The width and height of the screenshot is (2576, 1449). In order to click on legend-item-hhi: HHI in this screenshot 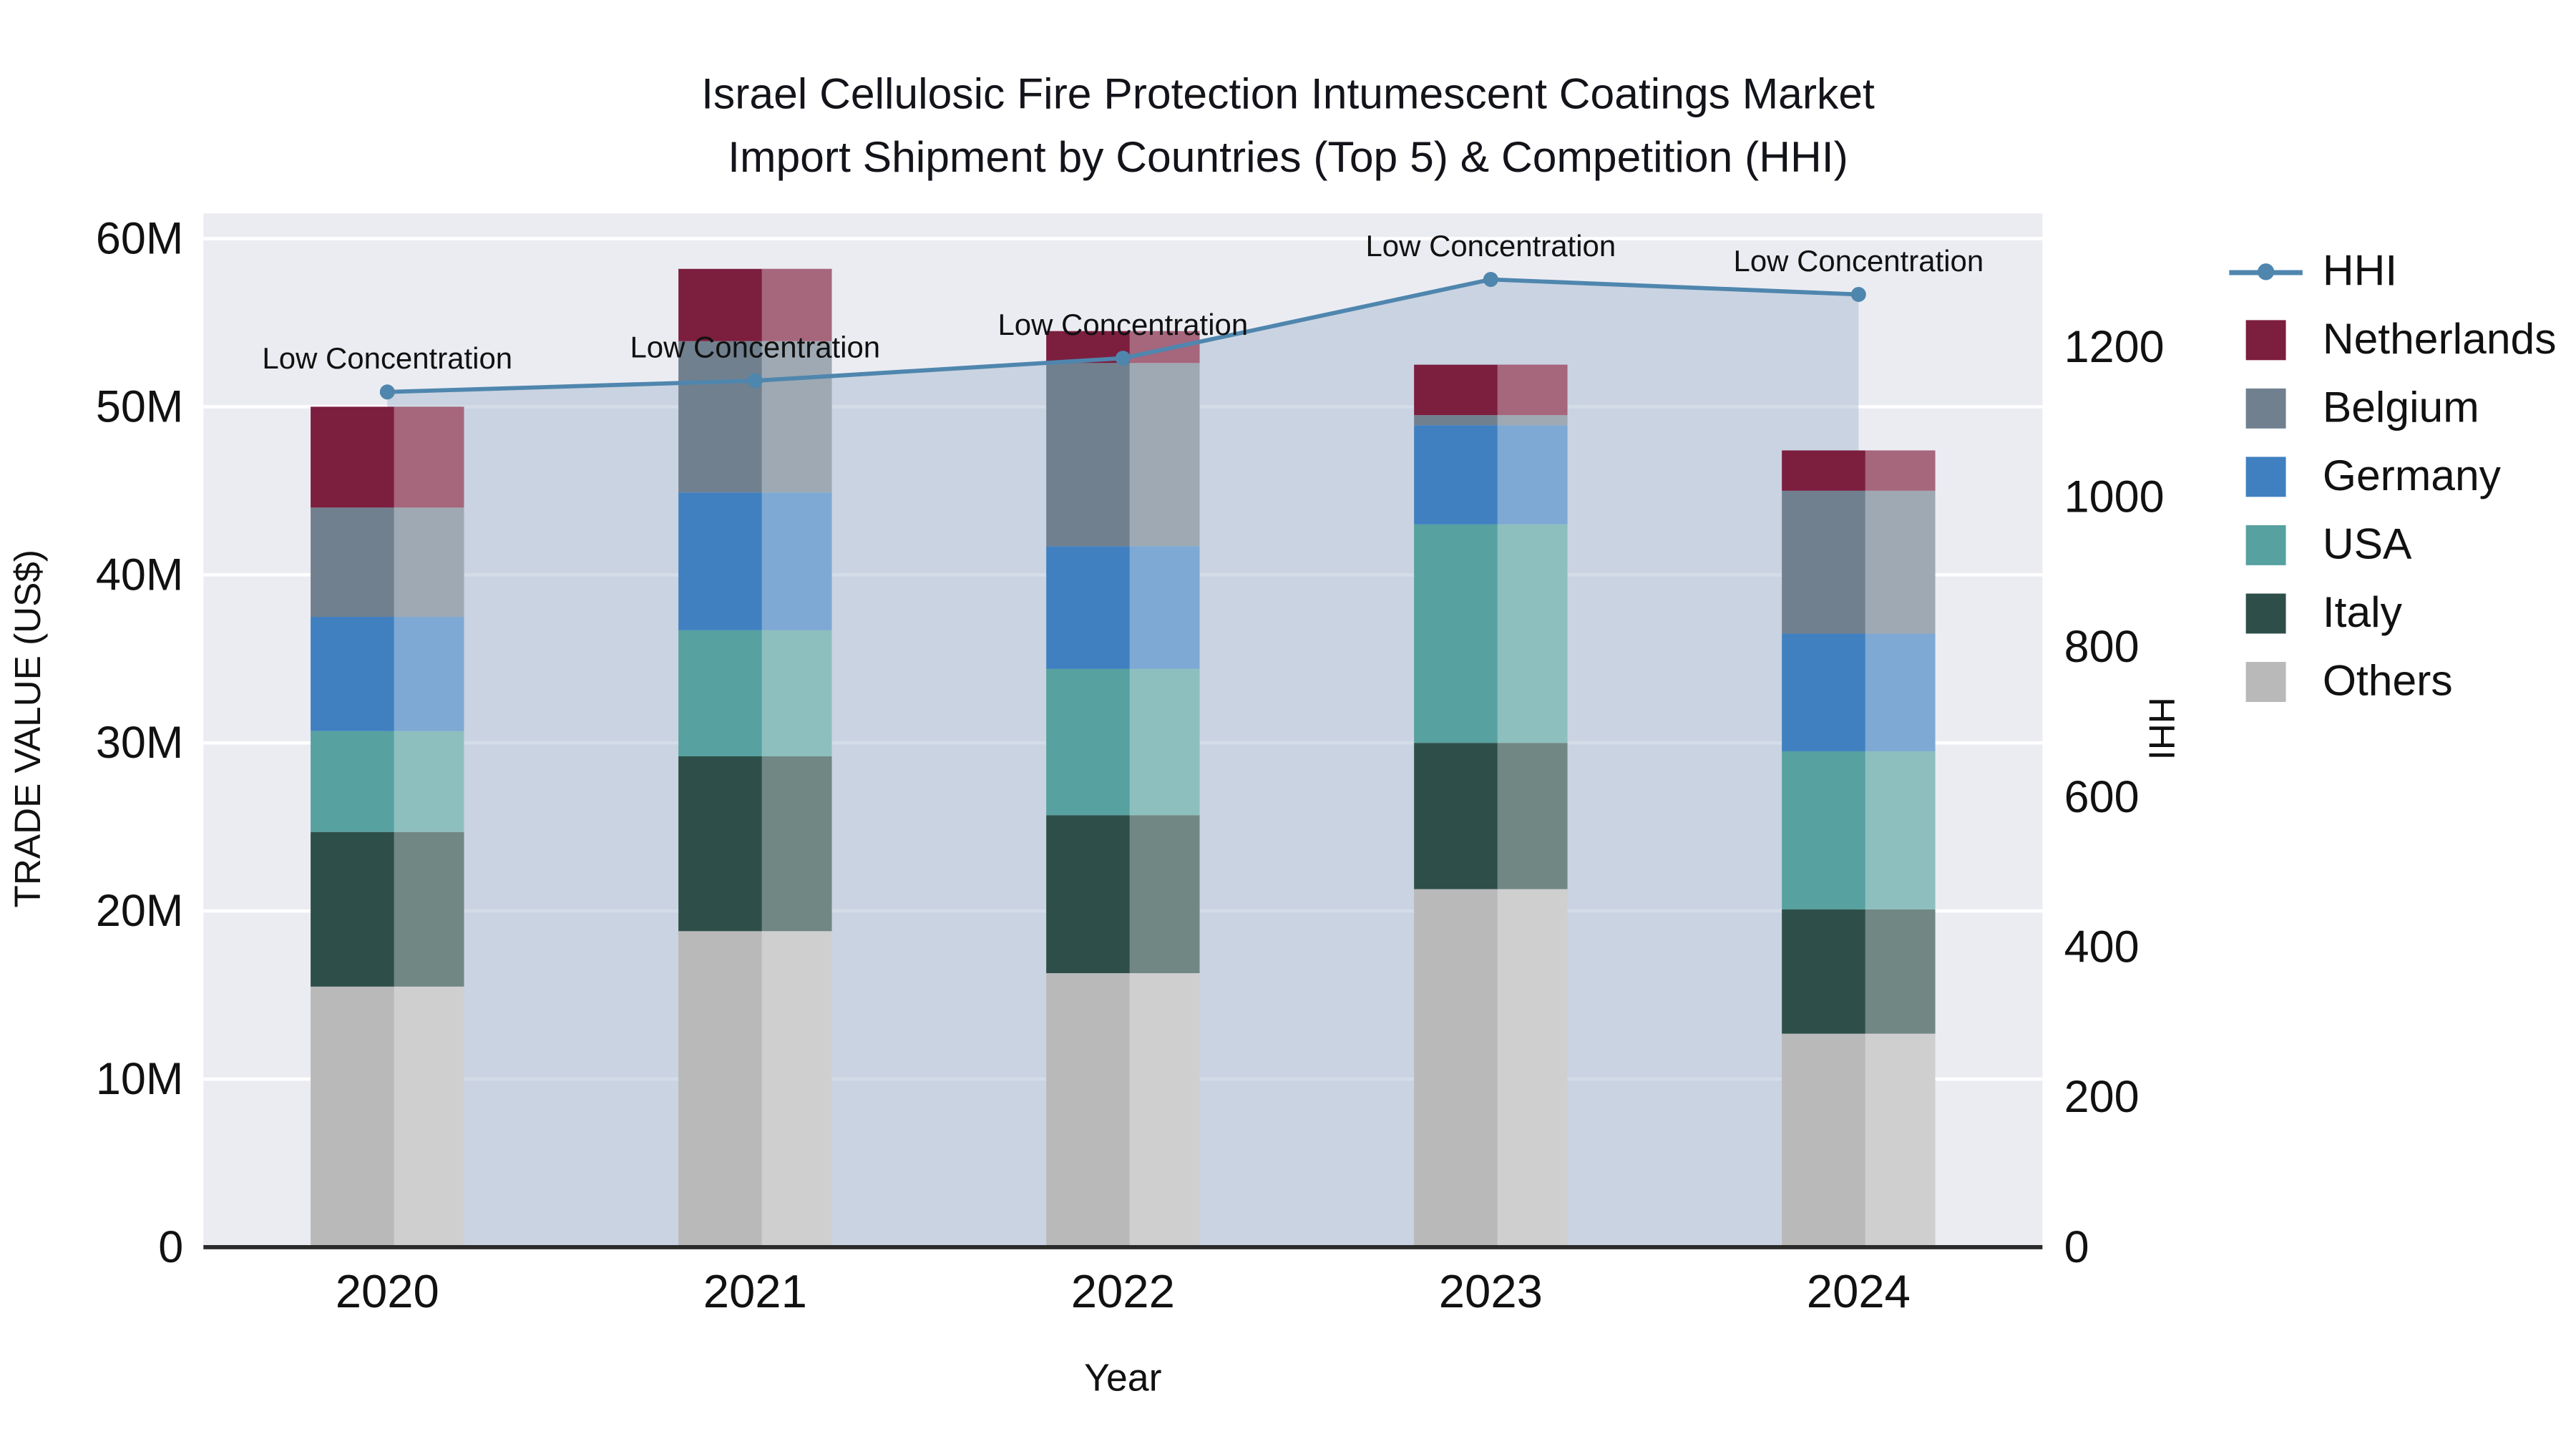, I will do `click(2392, 271)`.